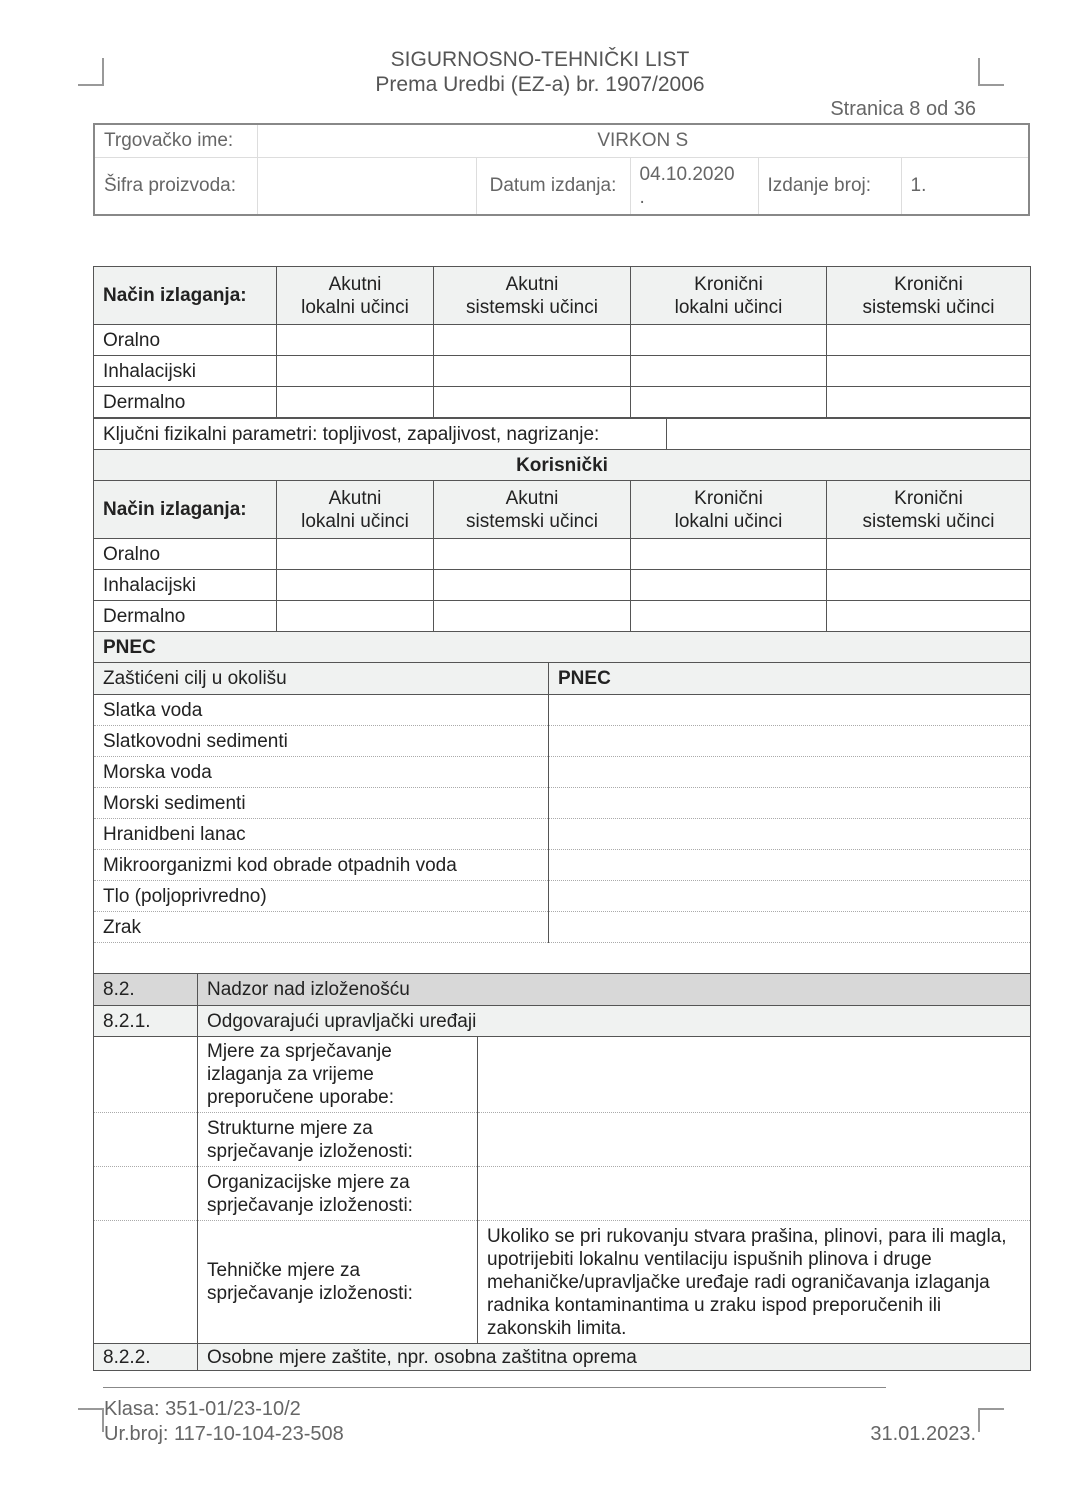 This screenshot has width=1080, height=1489. What do you see at coordinates (540, 84) in the screenshot?
I see `document-subtitle: Prema Uredbi (EZ-a) br. 1907/2006` at bounding box center [540, 84].